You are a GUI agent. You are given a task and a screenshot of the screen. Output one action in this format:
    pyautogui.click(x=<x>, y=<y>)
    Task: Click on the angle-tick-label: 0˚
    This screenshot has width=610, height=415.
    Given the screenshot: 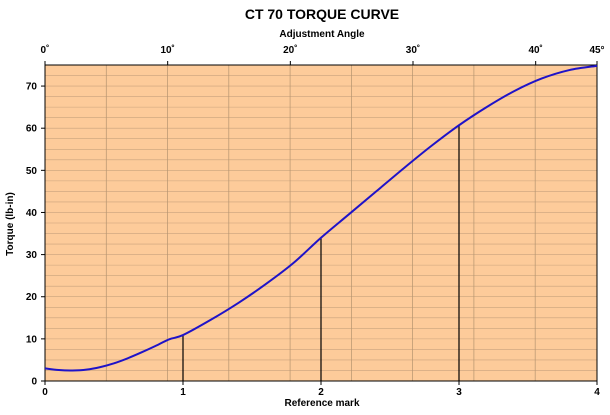 What is the action you would take?
    pyautogui.click(x=45, y=50)
    